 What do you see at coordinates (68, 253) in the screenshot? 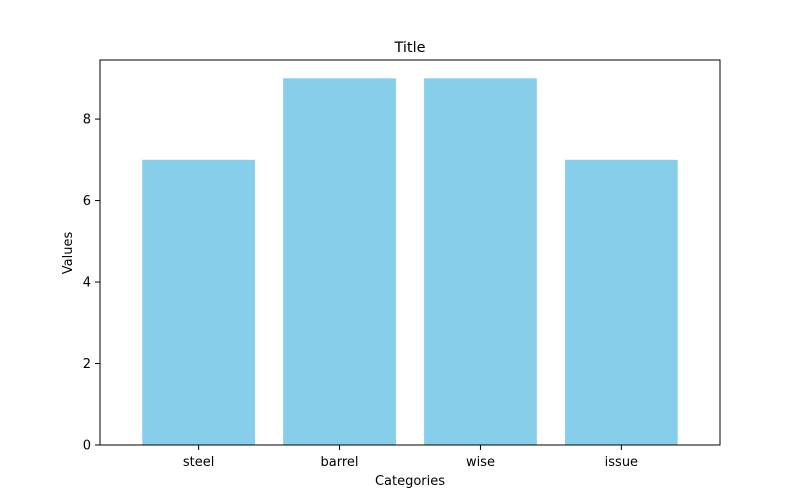
I see `y-axis-label: Values` at bounding box center [68, 253].